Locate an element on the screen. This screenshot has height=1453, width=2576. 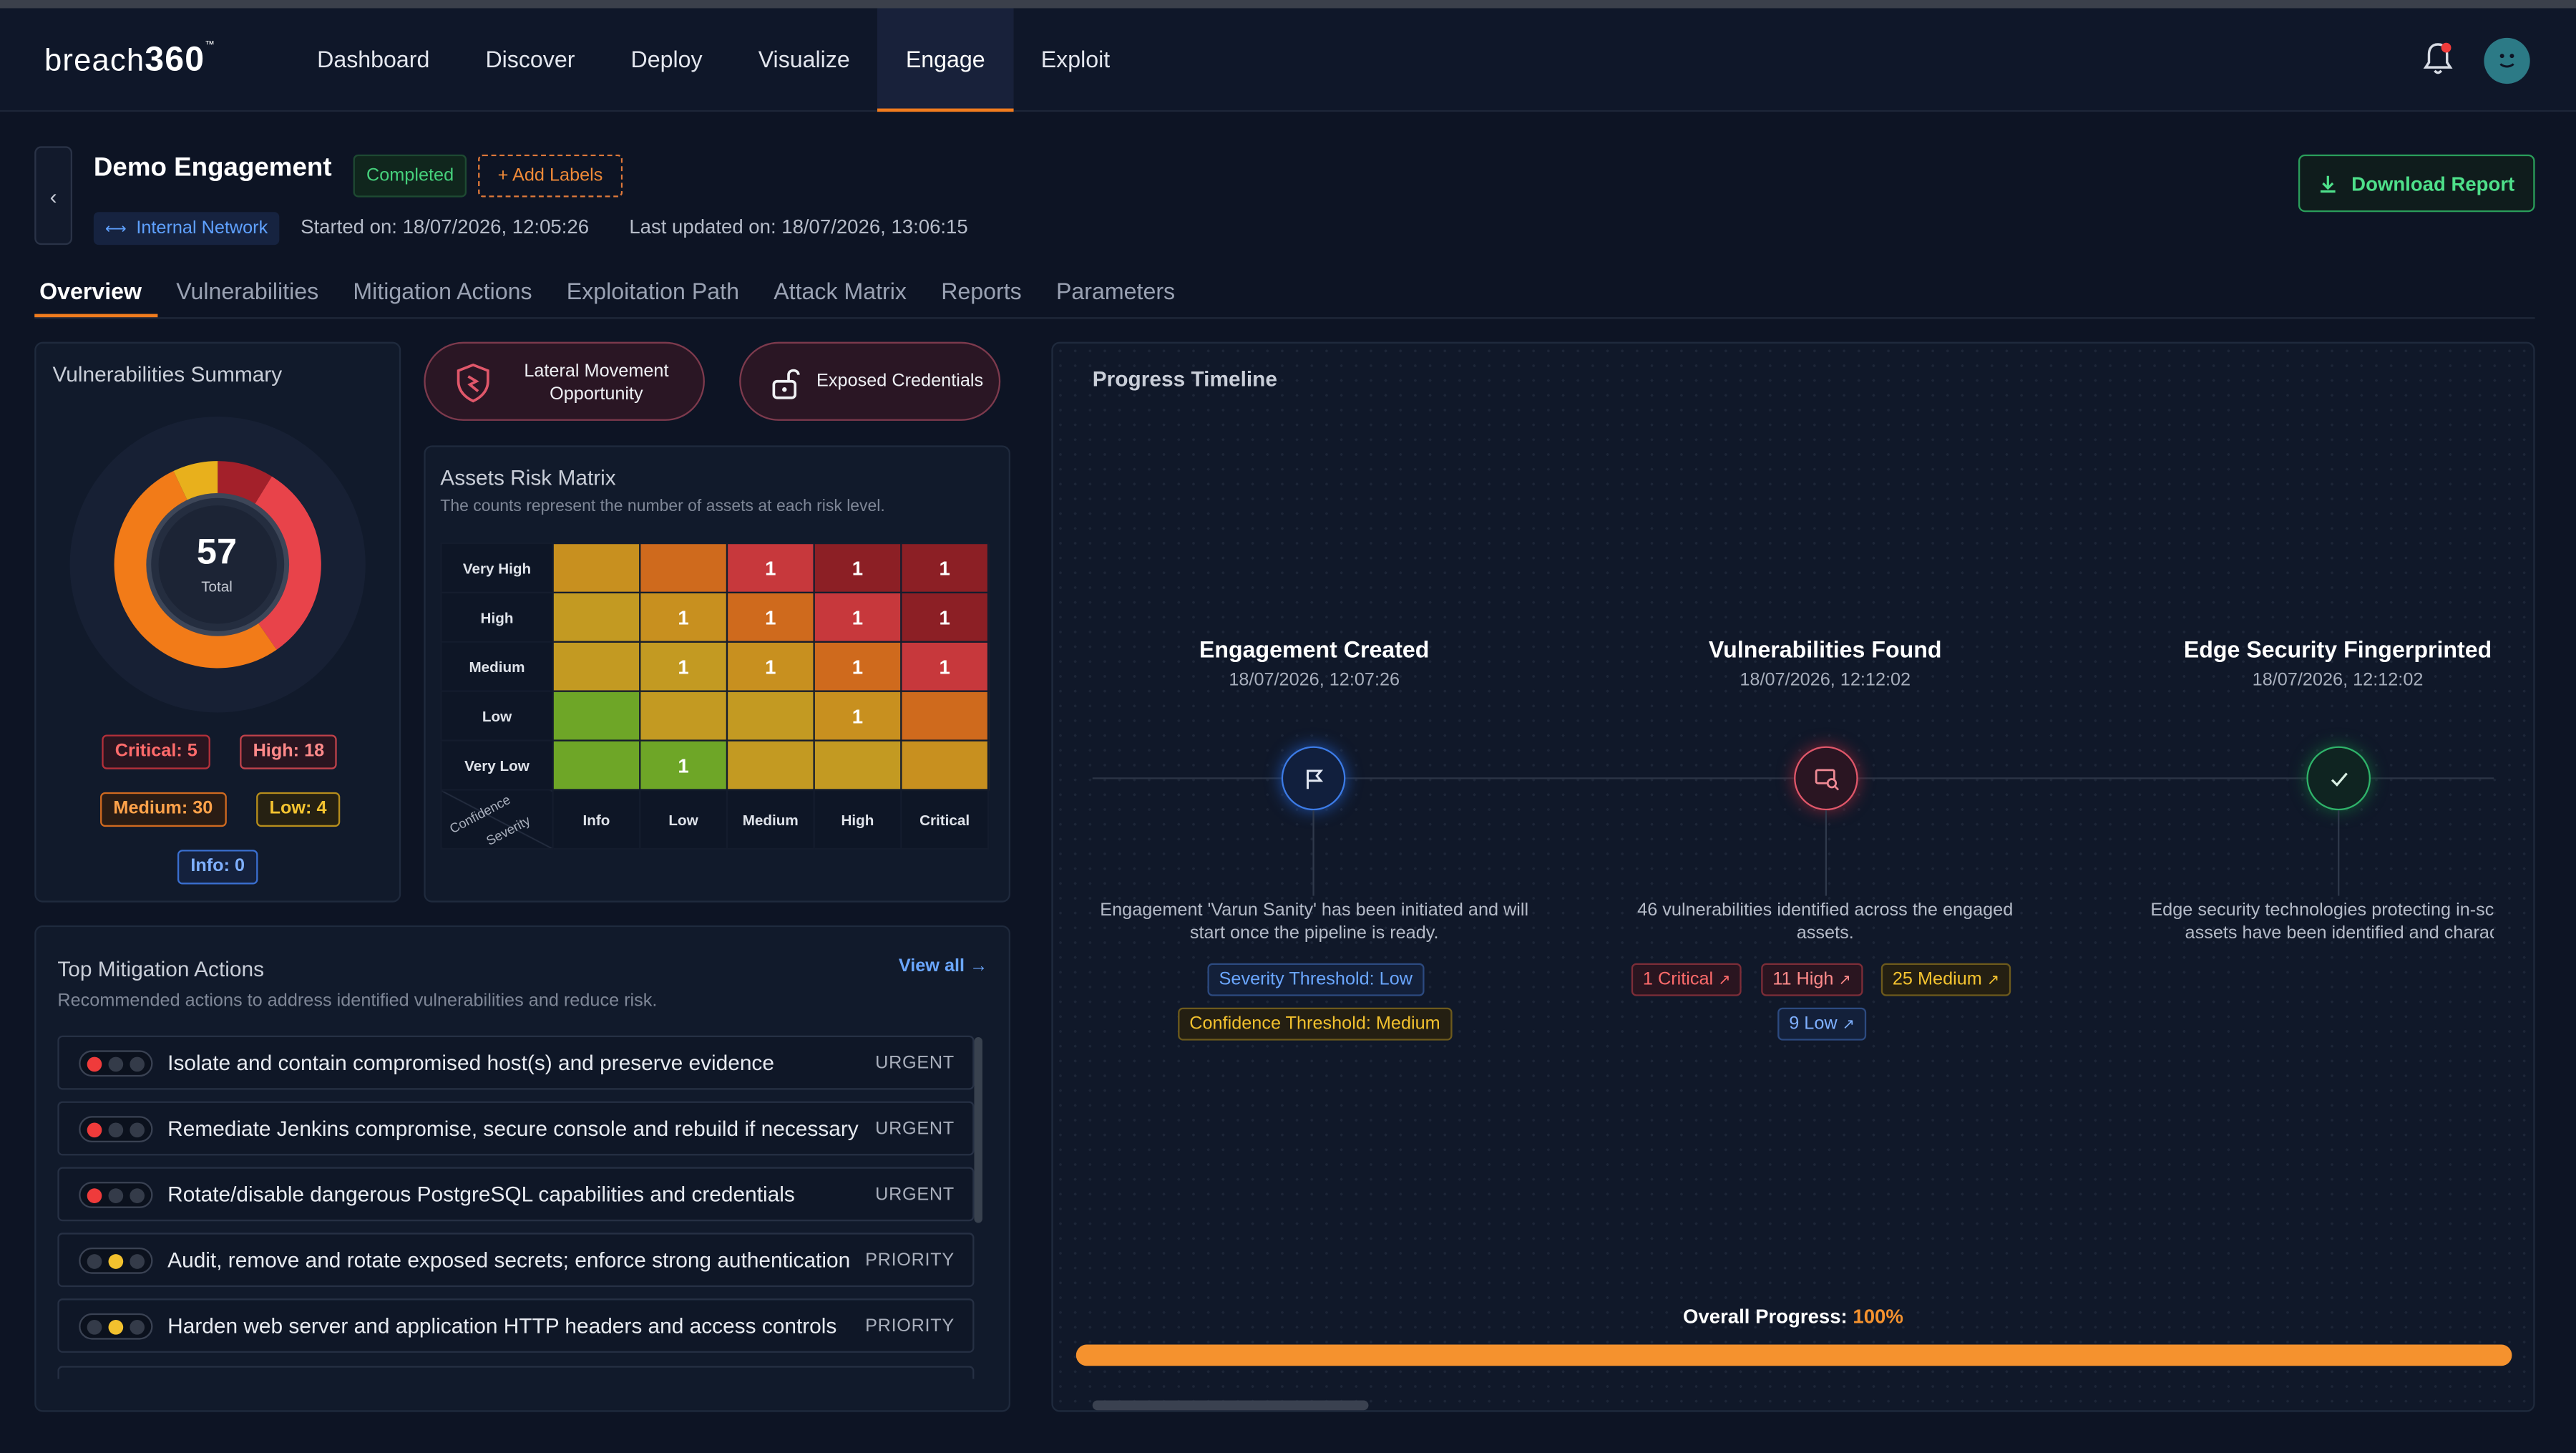
nav-dashboard: Dashboard is located at coordinates (373, 60).